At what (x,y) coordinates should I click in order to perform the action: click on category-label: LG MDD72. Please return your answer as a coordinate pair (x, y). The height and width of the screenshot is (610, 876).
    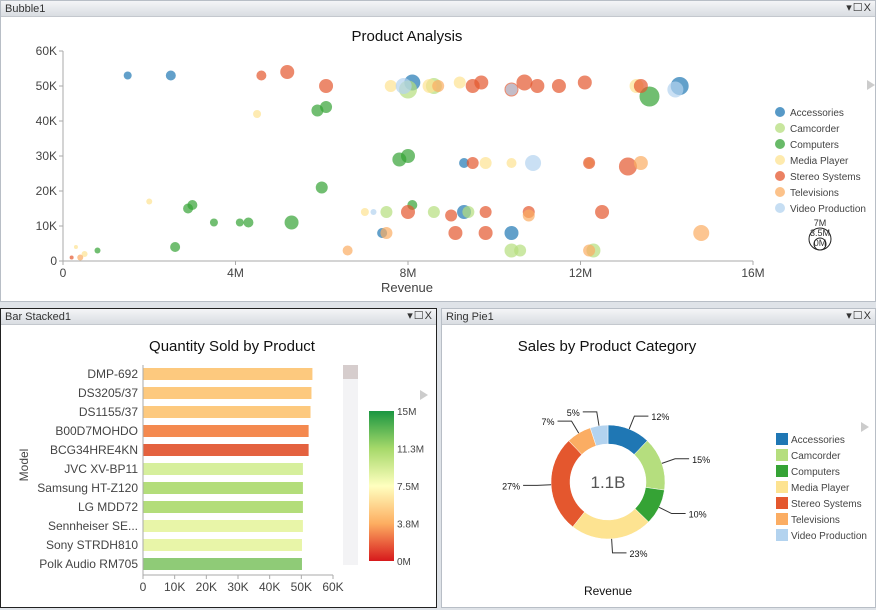
    Looking at the image, I should click on (108, 507).